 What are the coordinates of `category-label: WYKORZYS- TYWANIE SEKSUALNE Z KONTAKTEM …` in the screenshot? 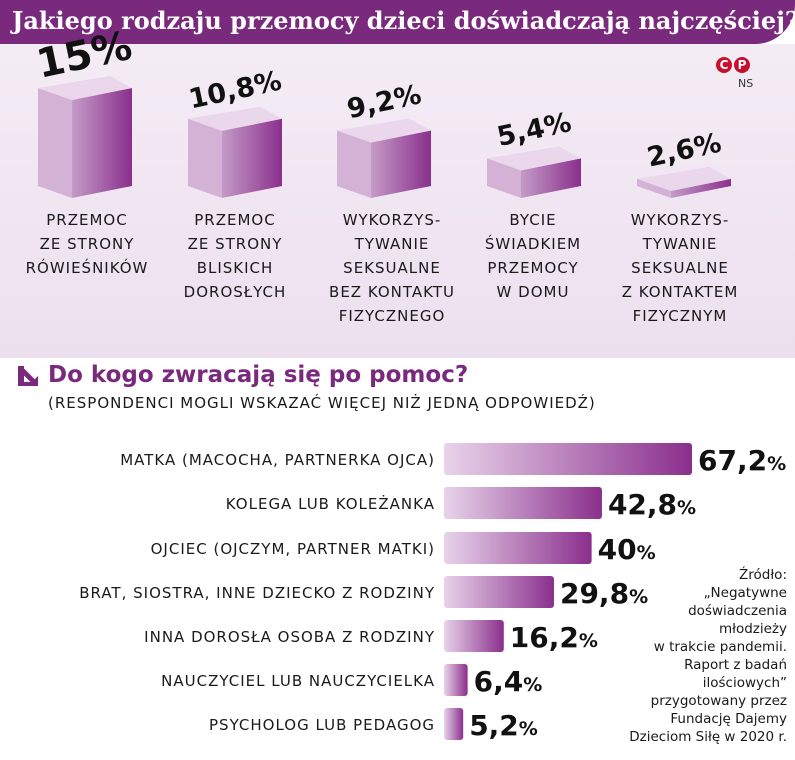 It's located at (680, 268).